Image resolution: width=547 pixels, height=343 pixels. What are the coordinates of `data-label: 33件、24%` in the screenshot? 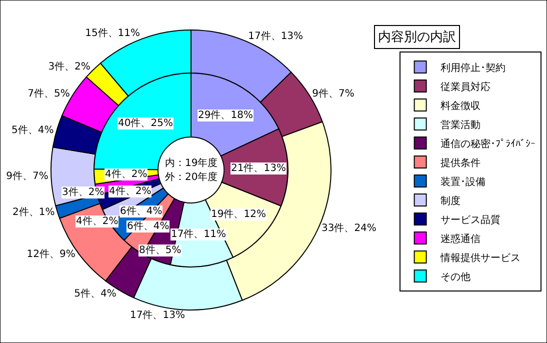 It's located at (348, 228).